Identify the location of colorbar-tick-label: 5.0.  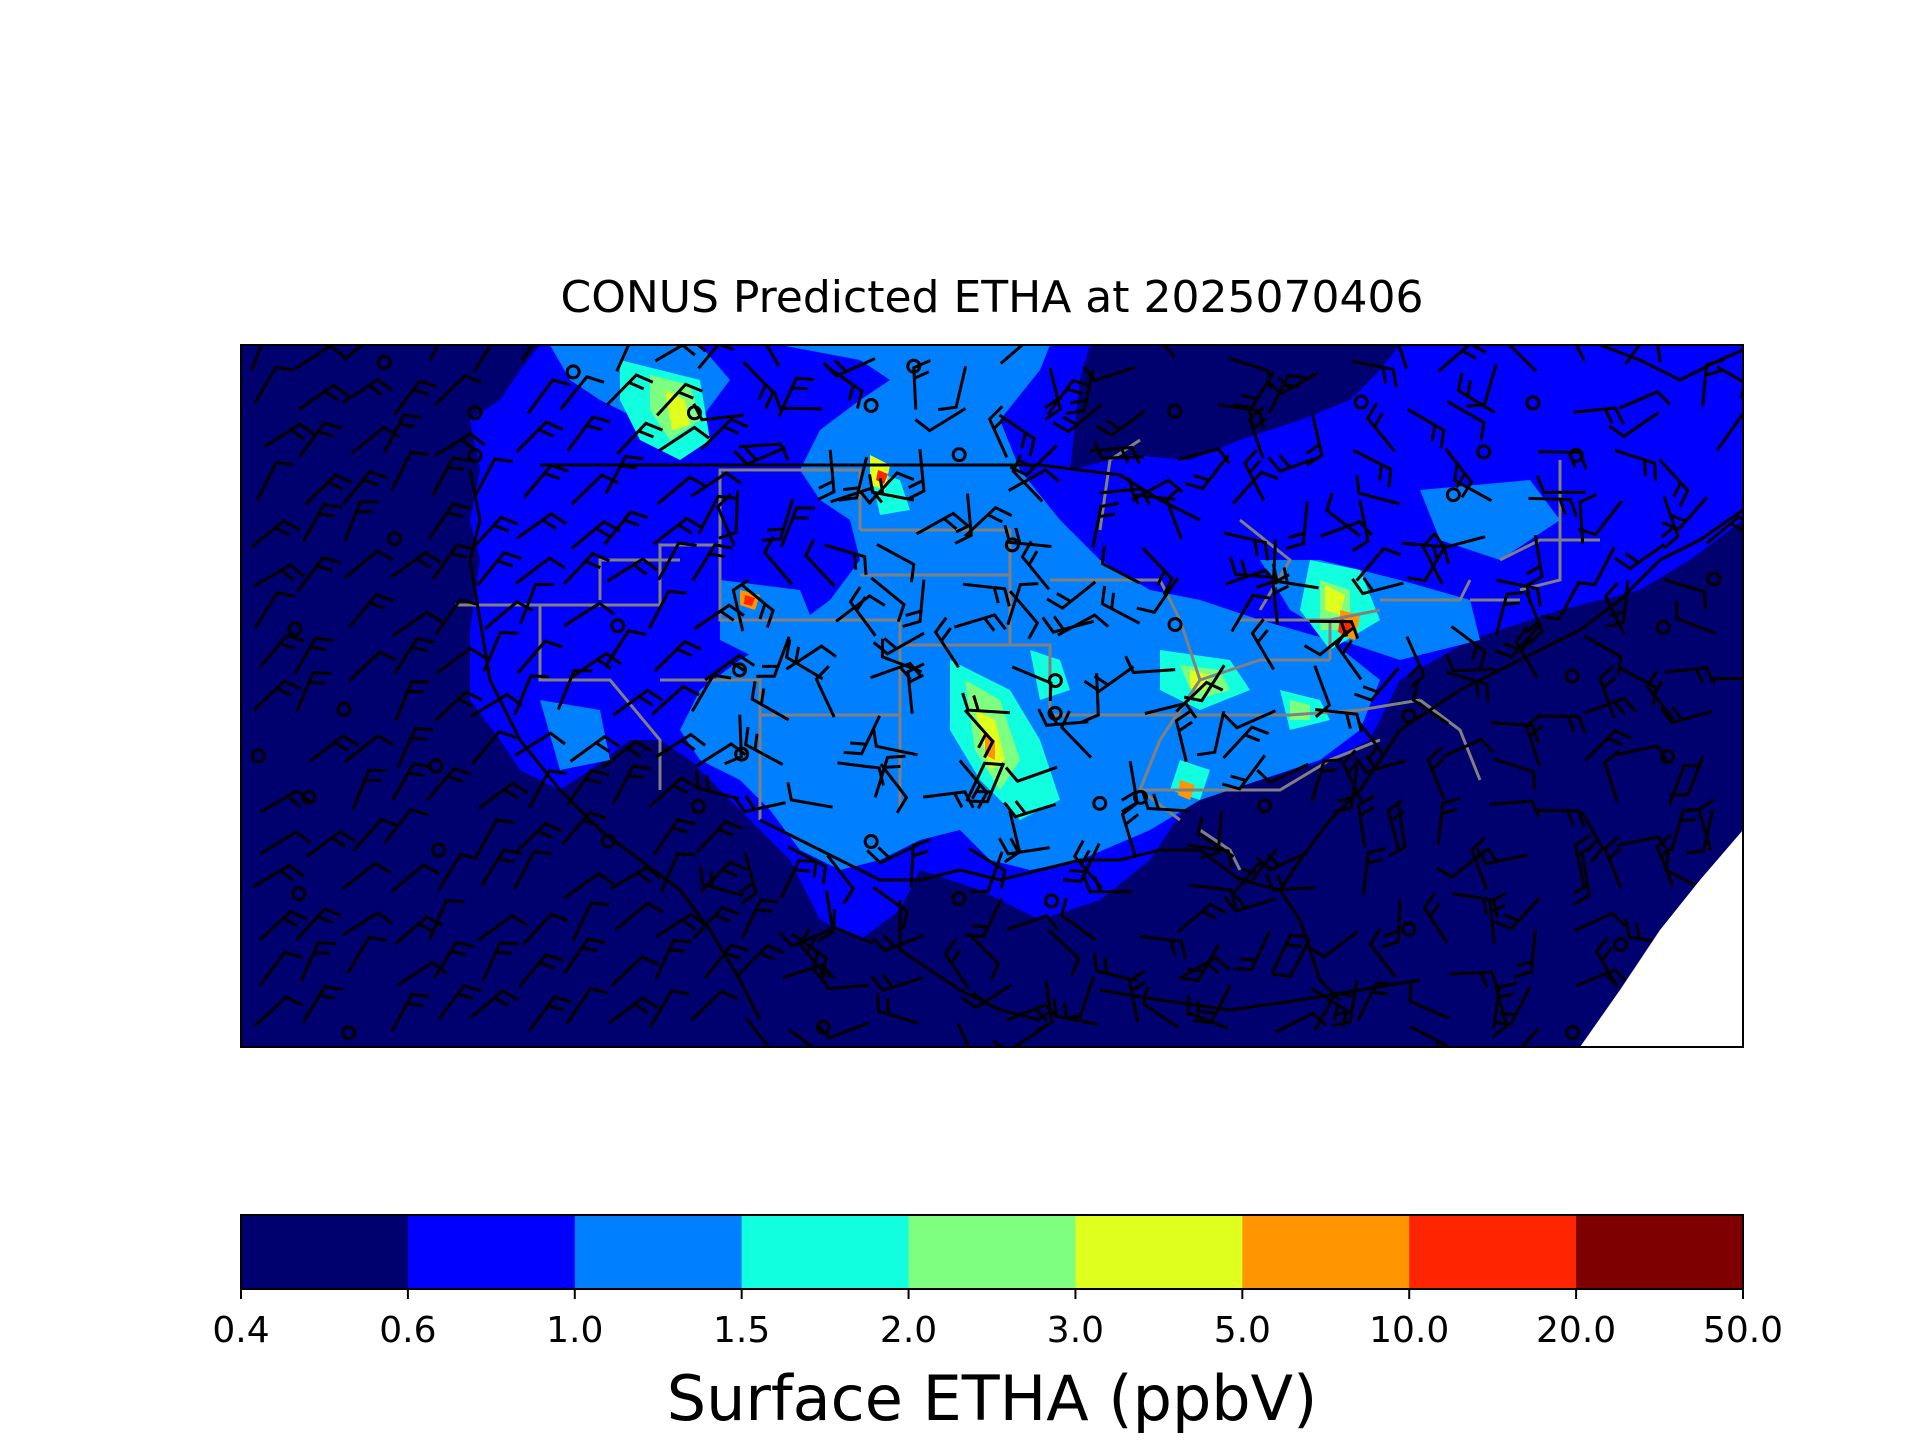
(1242, 1330).